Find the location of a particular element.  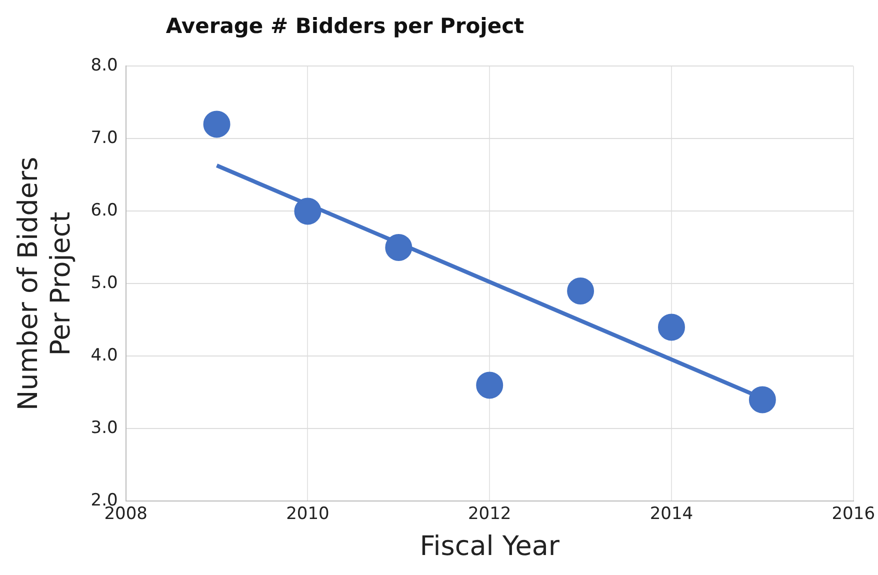

x-tick-label: 2016 is located at coordinates (853, 514).